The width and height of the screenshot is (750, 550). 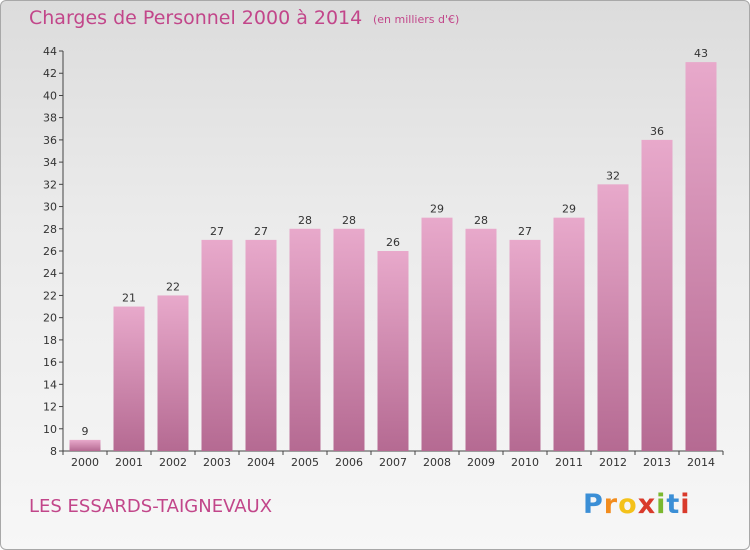 I want to click on data-label: 26, so click(x=393, y=242).